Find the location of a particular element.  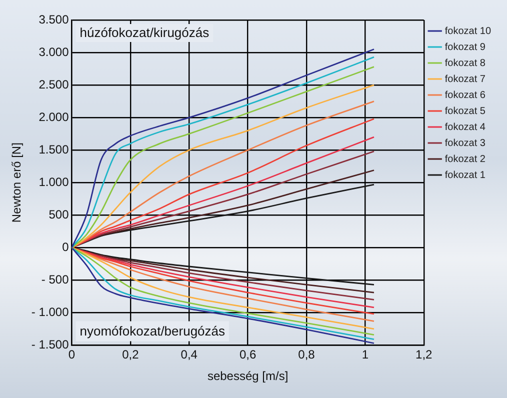

x-tick-label: 0,8 is located at coordinates (307, 355).